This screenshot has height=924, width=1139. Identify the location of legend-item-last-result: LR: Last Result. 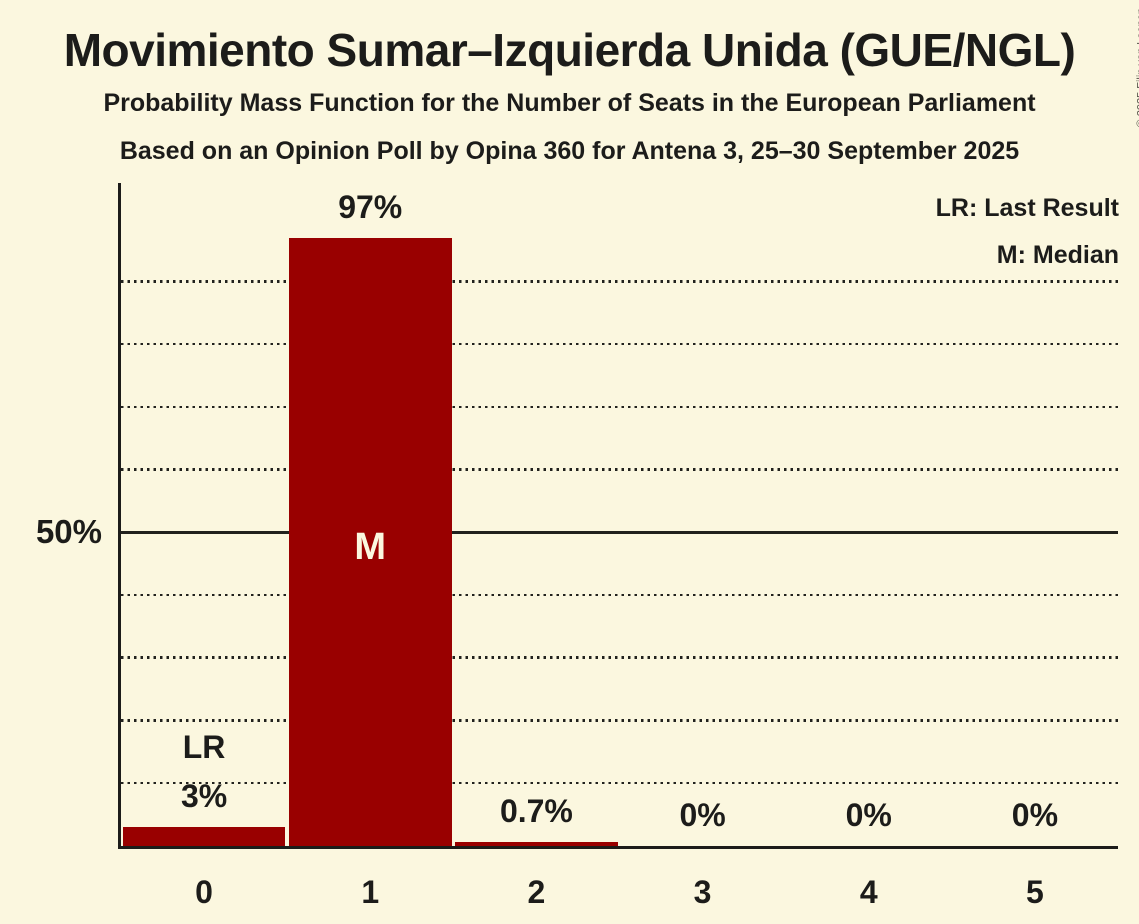
(1027, 208).